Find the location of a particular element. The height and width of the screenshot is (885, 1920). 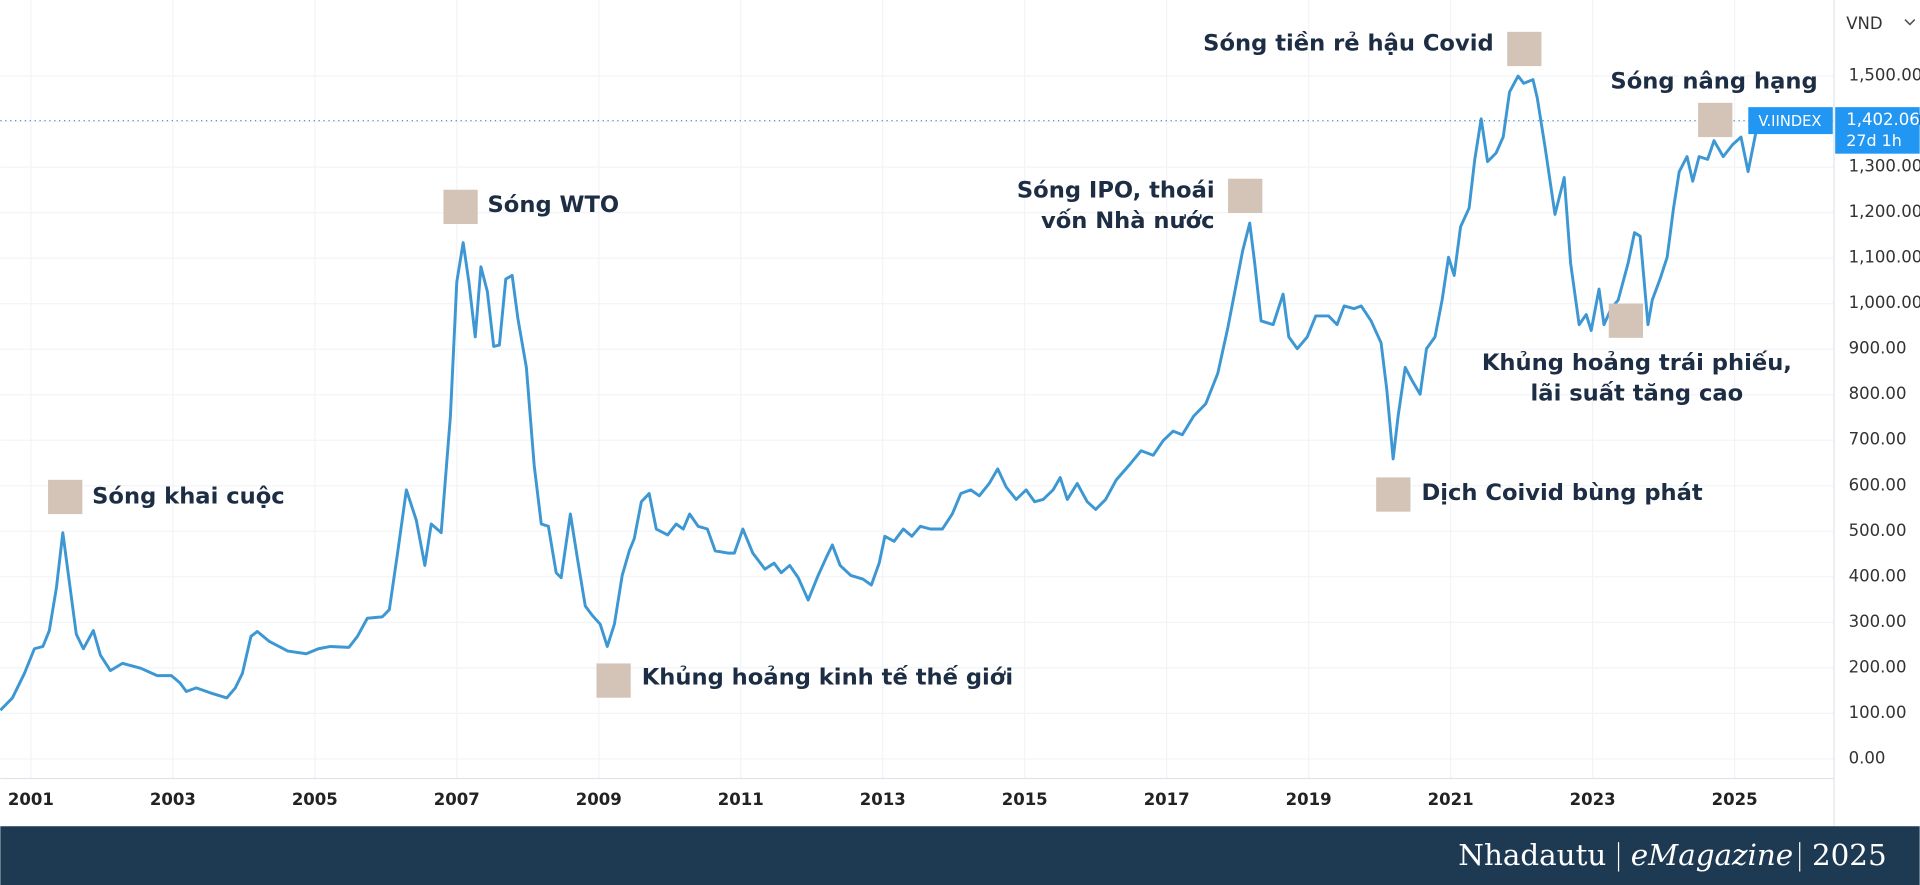

annotation-text: Sóng nâng hạng is located at coordinates (1713, 82).